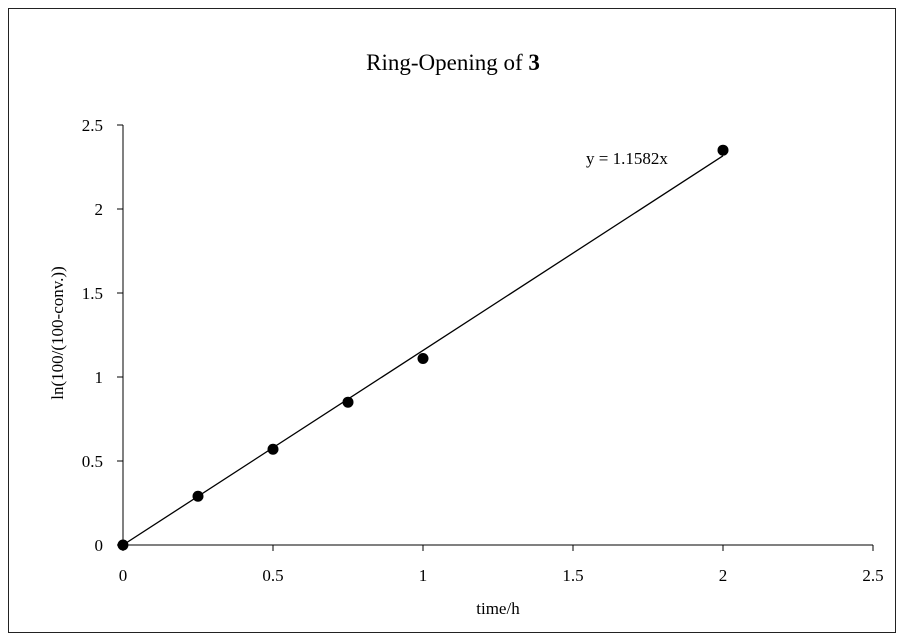 Image resolution: width=906 pixels, height=643 pixels. I want to click on x-tick-label: 0.5, so click(272, 575).